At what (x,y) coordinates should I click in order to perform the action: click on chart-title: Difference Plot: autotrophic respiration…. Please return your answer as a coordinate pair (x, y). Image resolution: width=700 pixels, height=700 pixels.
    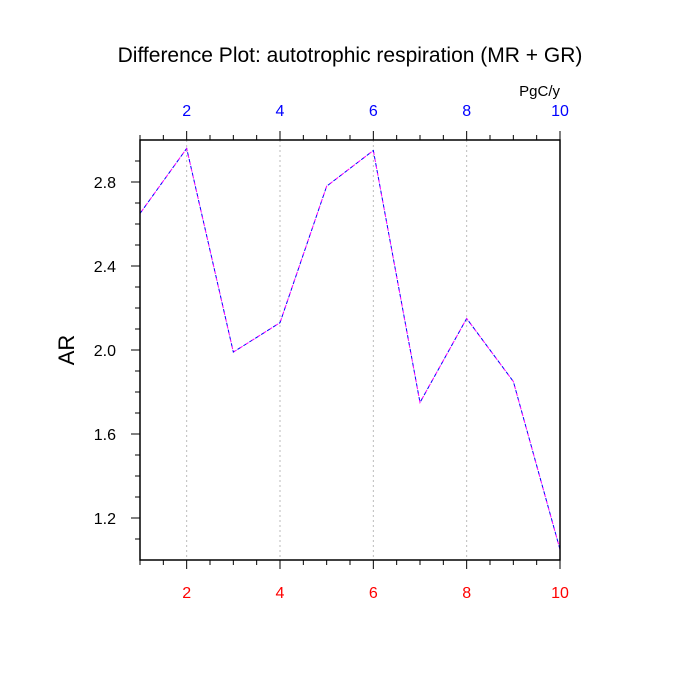
    Looking at the image, I should click on (350, 55).